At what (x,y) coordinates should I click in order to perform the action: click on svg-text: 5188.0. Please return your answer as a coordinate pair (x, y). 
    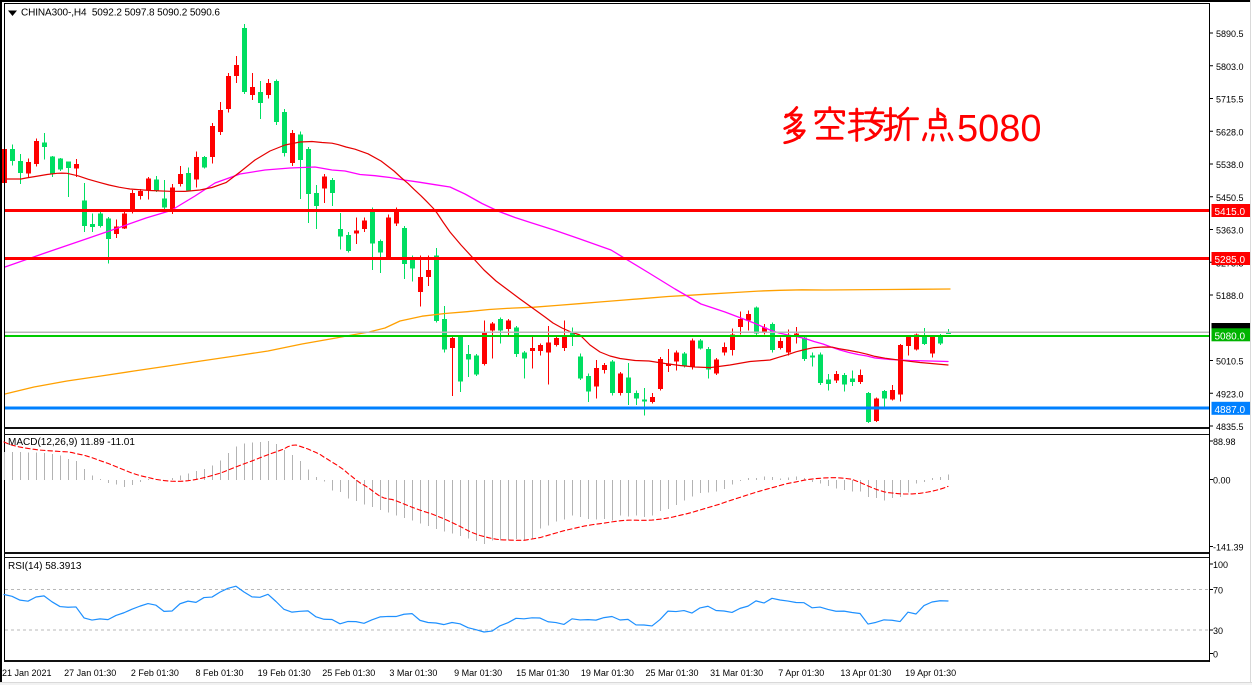
    Looking at the image, I should click on (1230, 296).